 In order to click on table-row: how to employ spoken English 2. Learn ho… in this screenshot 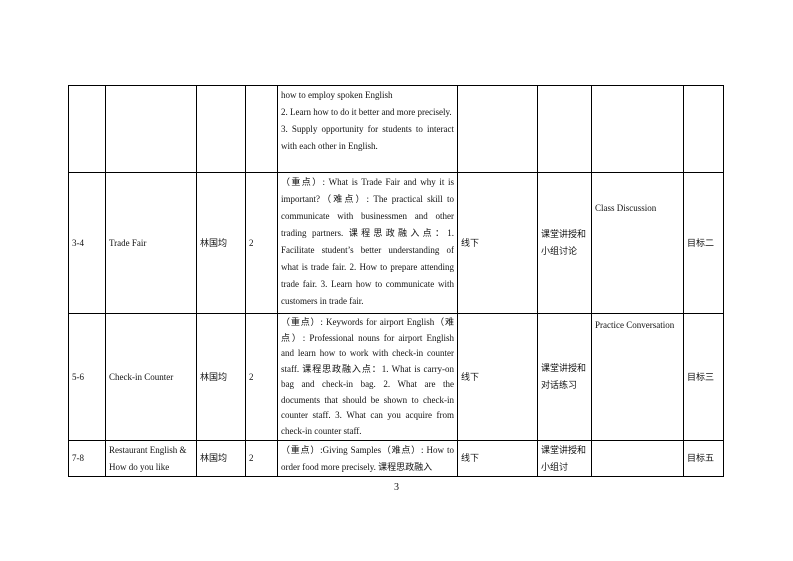, I will do `click(396, 129)`.